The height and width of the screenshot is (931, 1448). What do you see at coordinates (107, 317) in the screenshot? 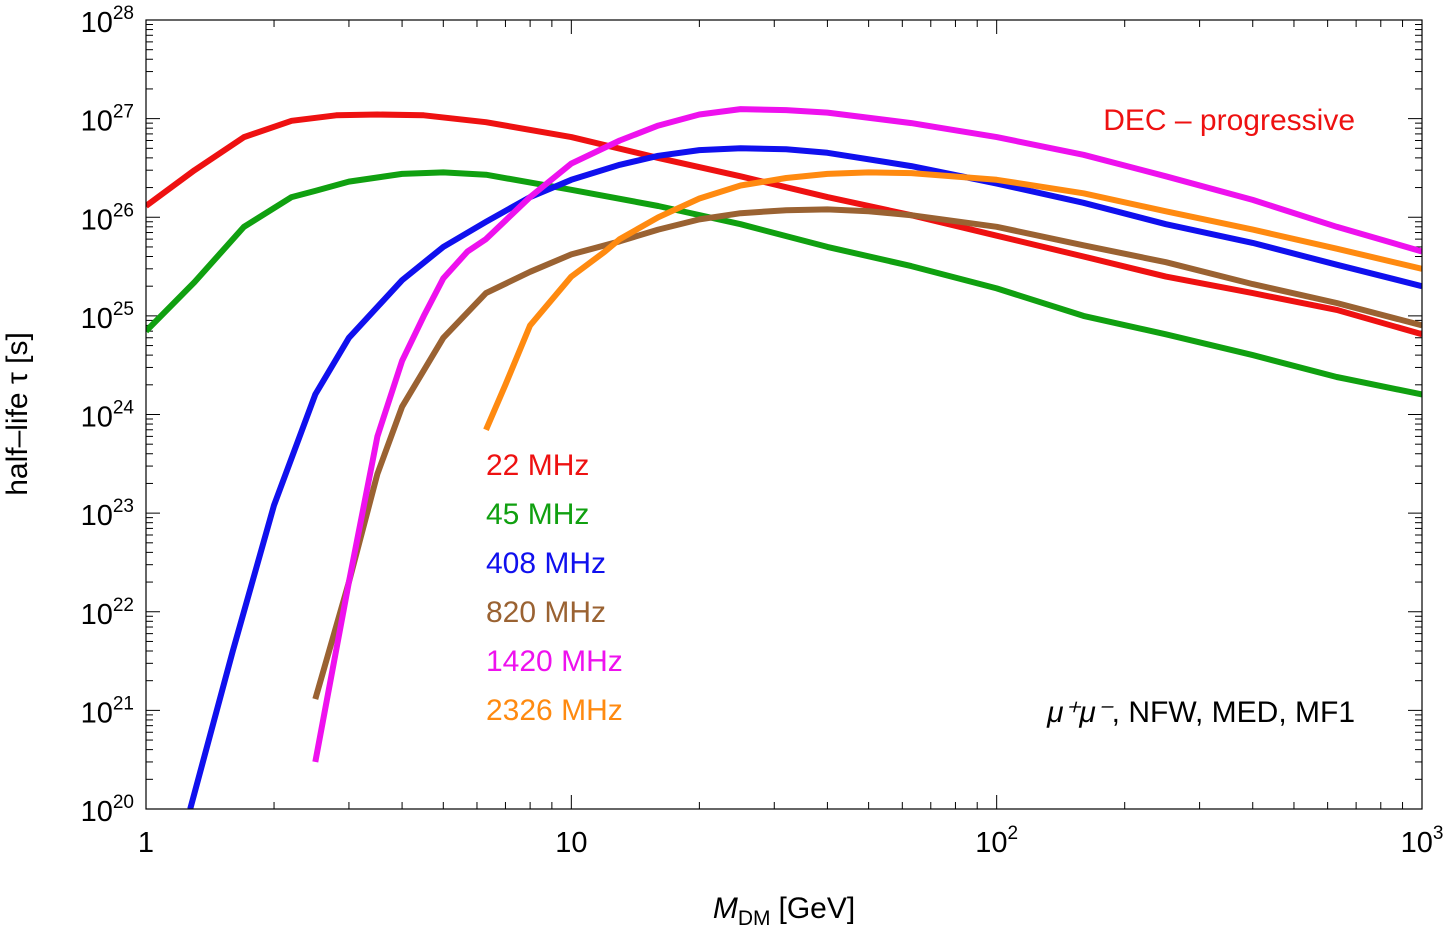
I see `y-tick-label: 1025` at bounding box center [107, 317].